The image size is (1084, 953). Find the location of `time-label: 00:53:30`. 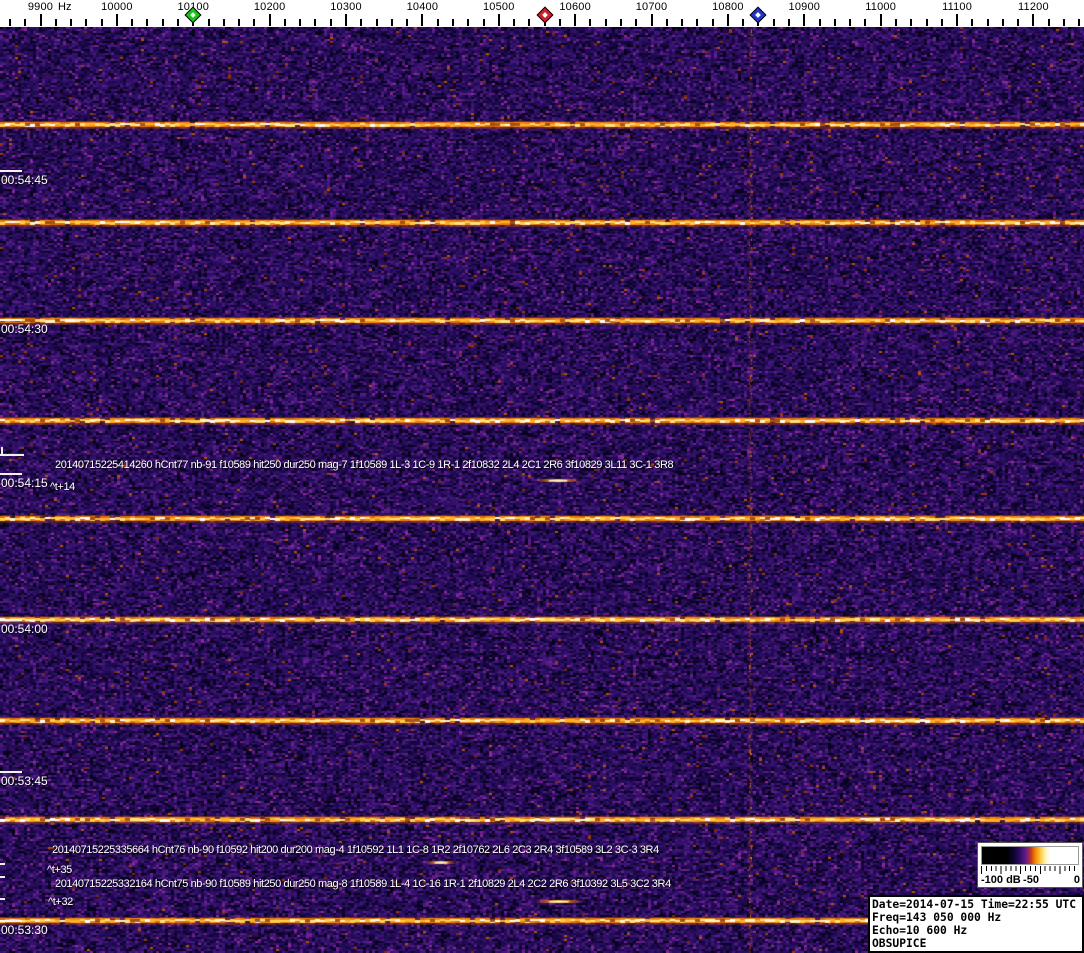

time-label: 00:53:30 is located at coordinates (24, 930).